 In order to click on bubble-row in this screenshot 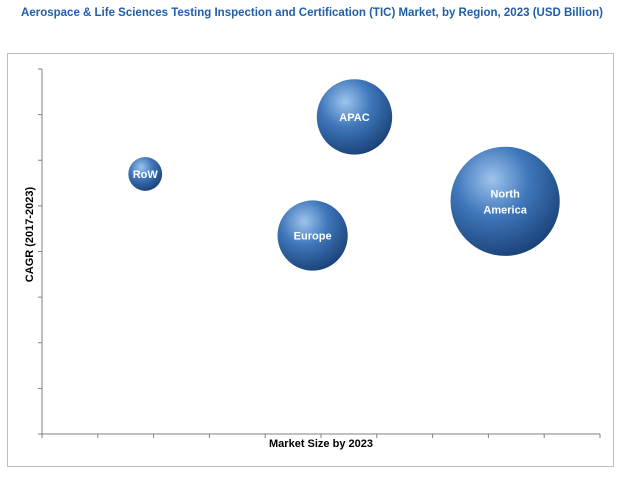, I will do `click(145, 174)`.